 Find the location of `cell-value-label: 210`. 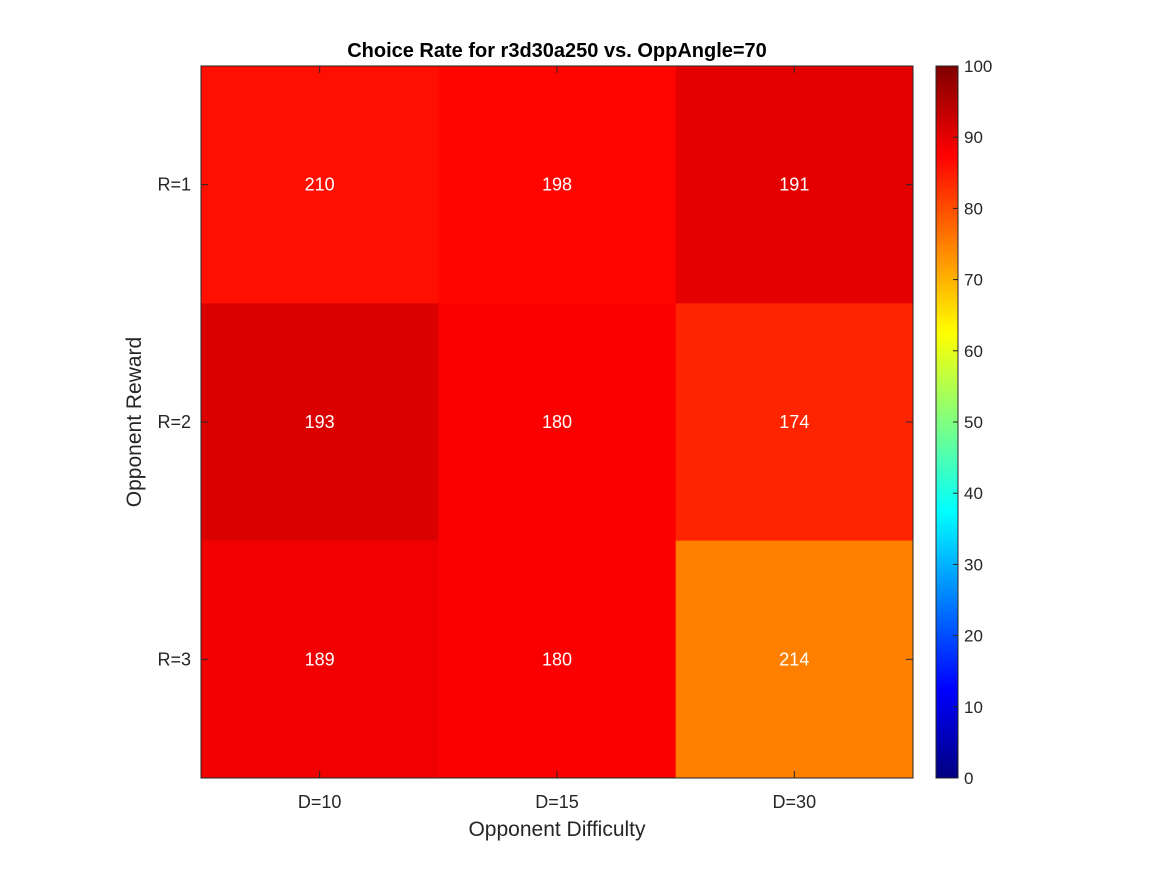

cell-value-label: 210 is located at coordinates (320, 185).